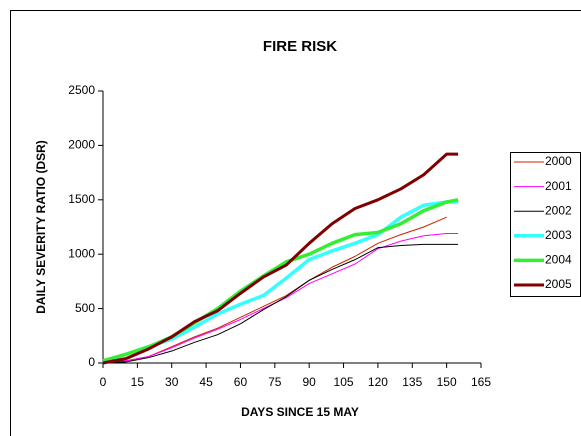 Image resolution: width=581 pixels, height=436 pixels. Describe the element at coordinates (558, 186) in the screenshot. I see `legend-label: 2001` at that location.